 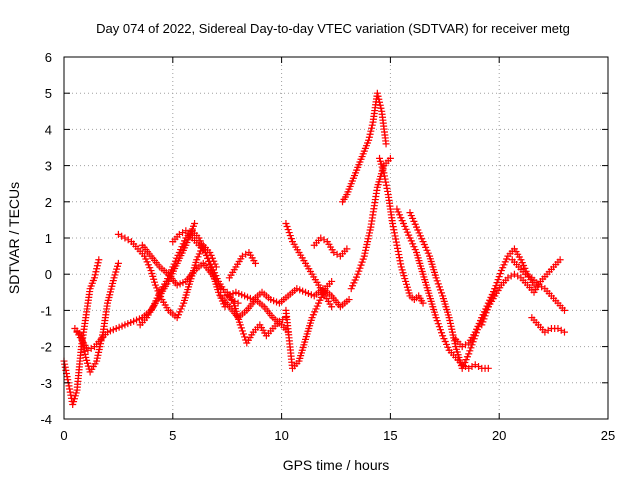 I want to click on series-track-f, so click(x=181, y=267).